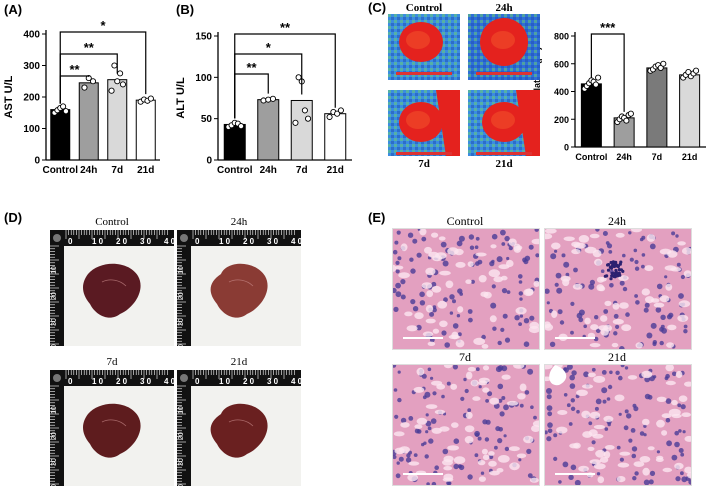 This screenshot has width=709, height=490. I want to click on y-tick-label: 50, so click(207, 119).